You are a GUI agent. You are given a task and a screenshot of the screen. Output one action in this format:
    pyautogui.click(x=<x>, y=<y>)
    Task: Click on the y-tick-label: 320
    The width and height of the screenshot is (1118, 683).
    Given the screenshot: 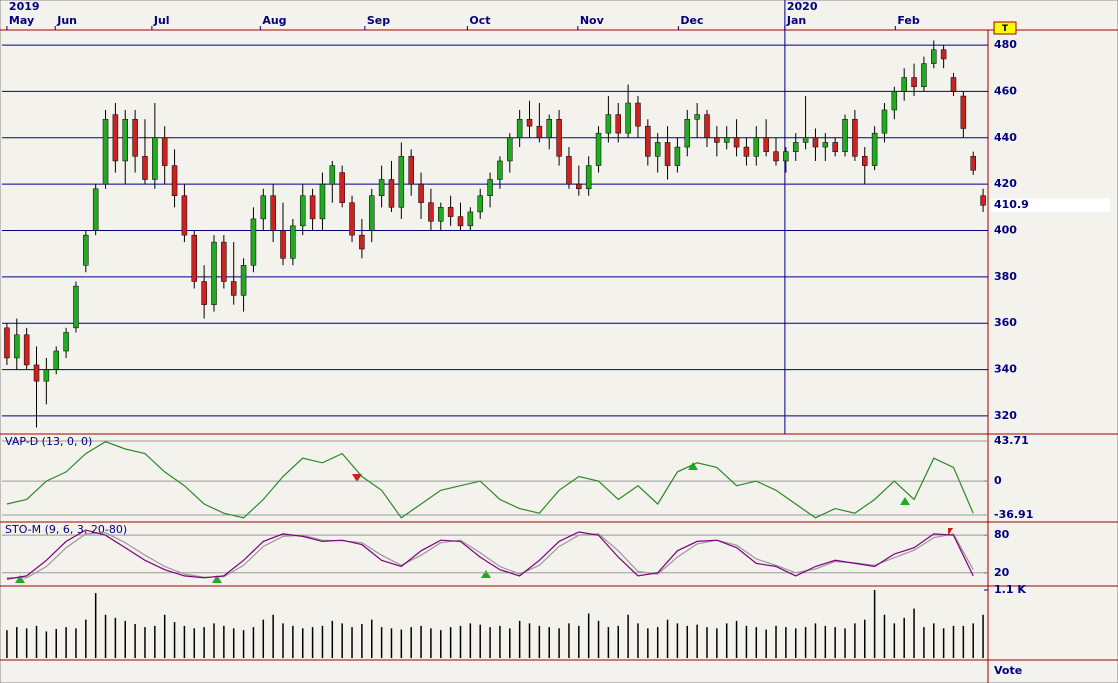 What is the action you would take?
    pyautogui.click(x=1005, y=415)
    